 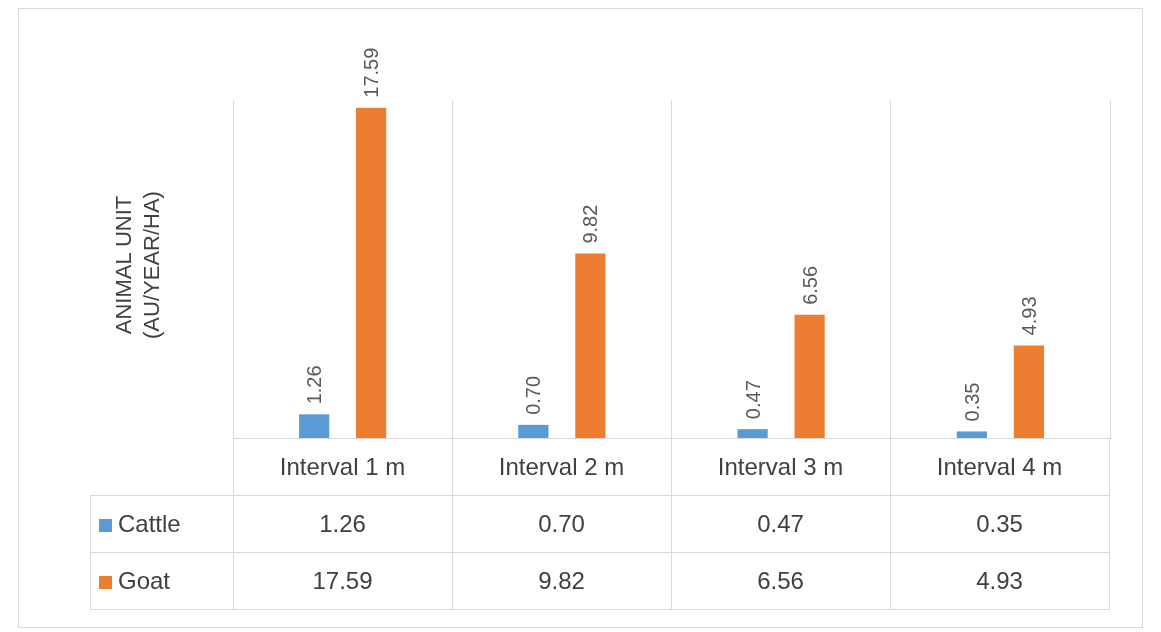 I want to click on data-label: 17.59, so click(x=342, y=581).